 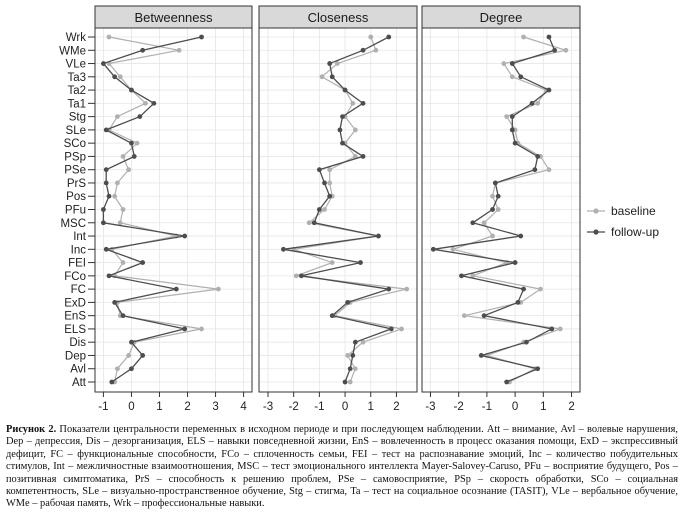 I want to click on point-baseline-psp, so click(x=123, y=156).